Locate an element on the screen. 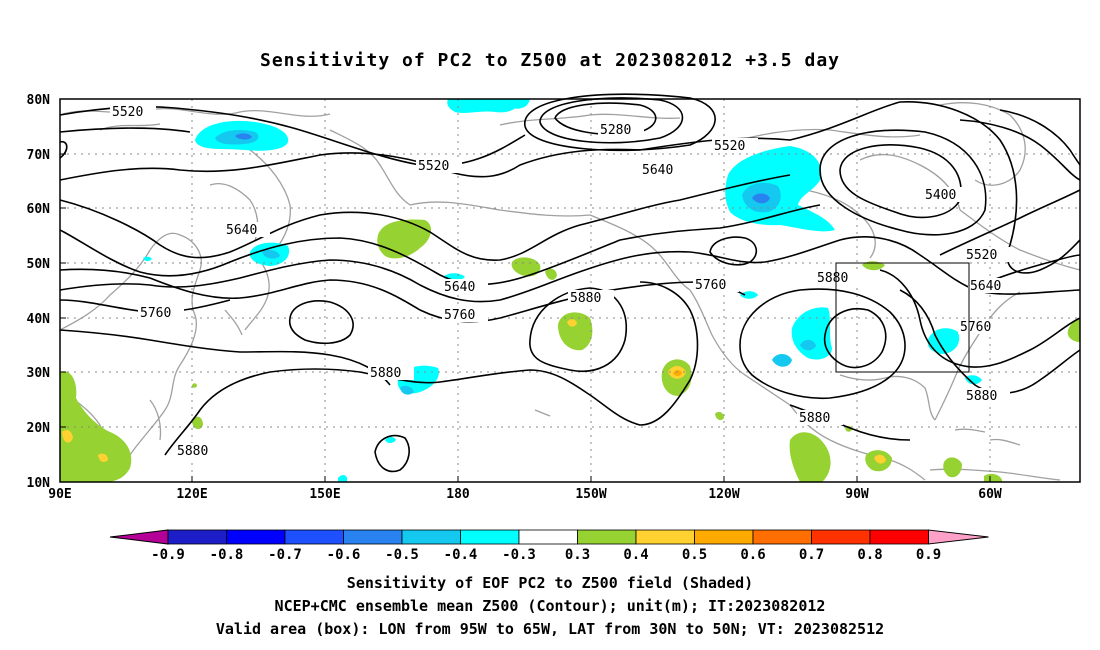 Image resolution: width=1100 pixels, height=650 pixels. colorbar-label: 0.7 is located at coordinates (811, 555).